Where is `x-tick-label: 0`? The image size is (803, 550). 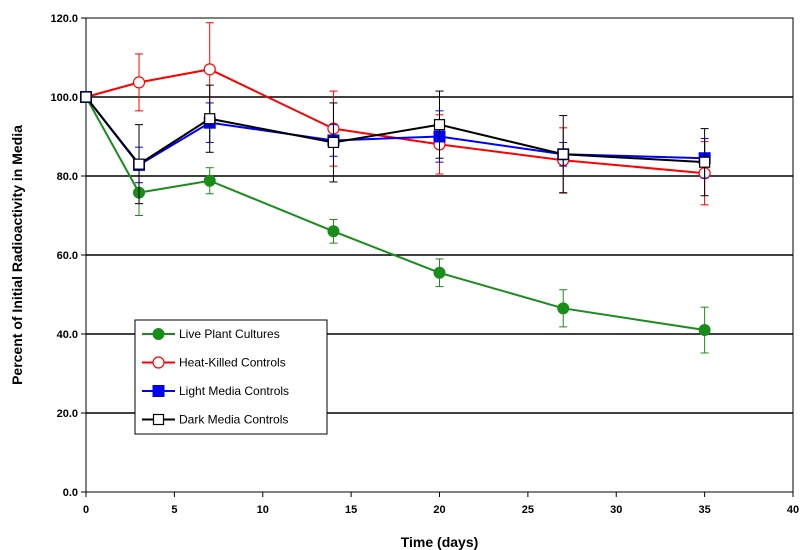
x-tick-label: 0 is located at coordinates (86, 510).